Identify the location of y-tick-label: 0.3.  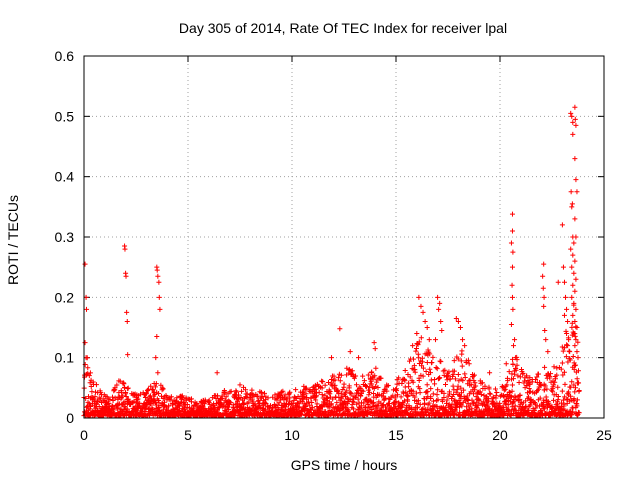
(65, 237).